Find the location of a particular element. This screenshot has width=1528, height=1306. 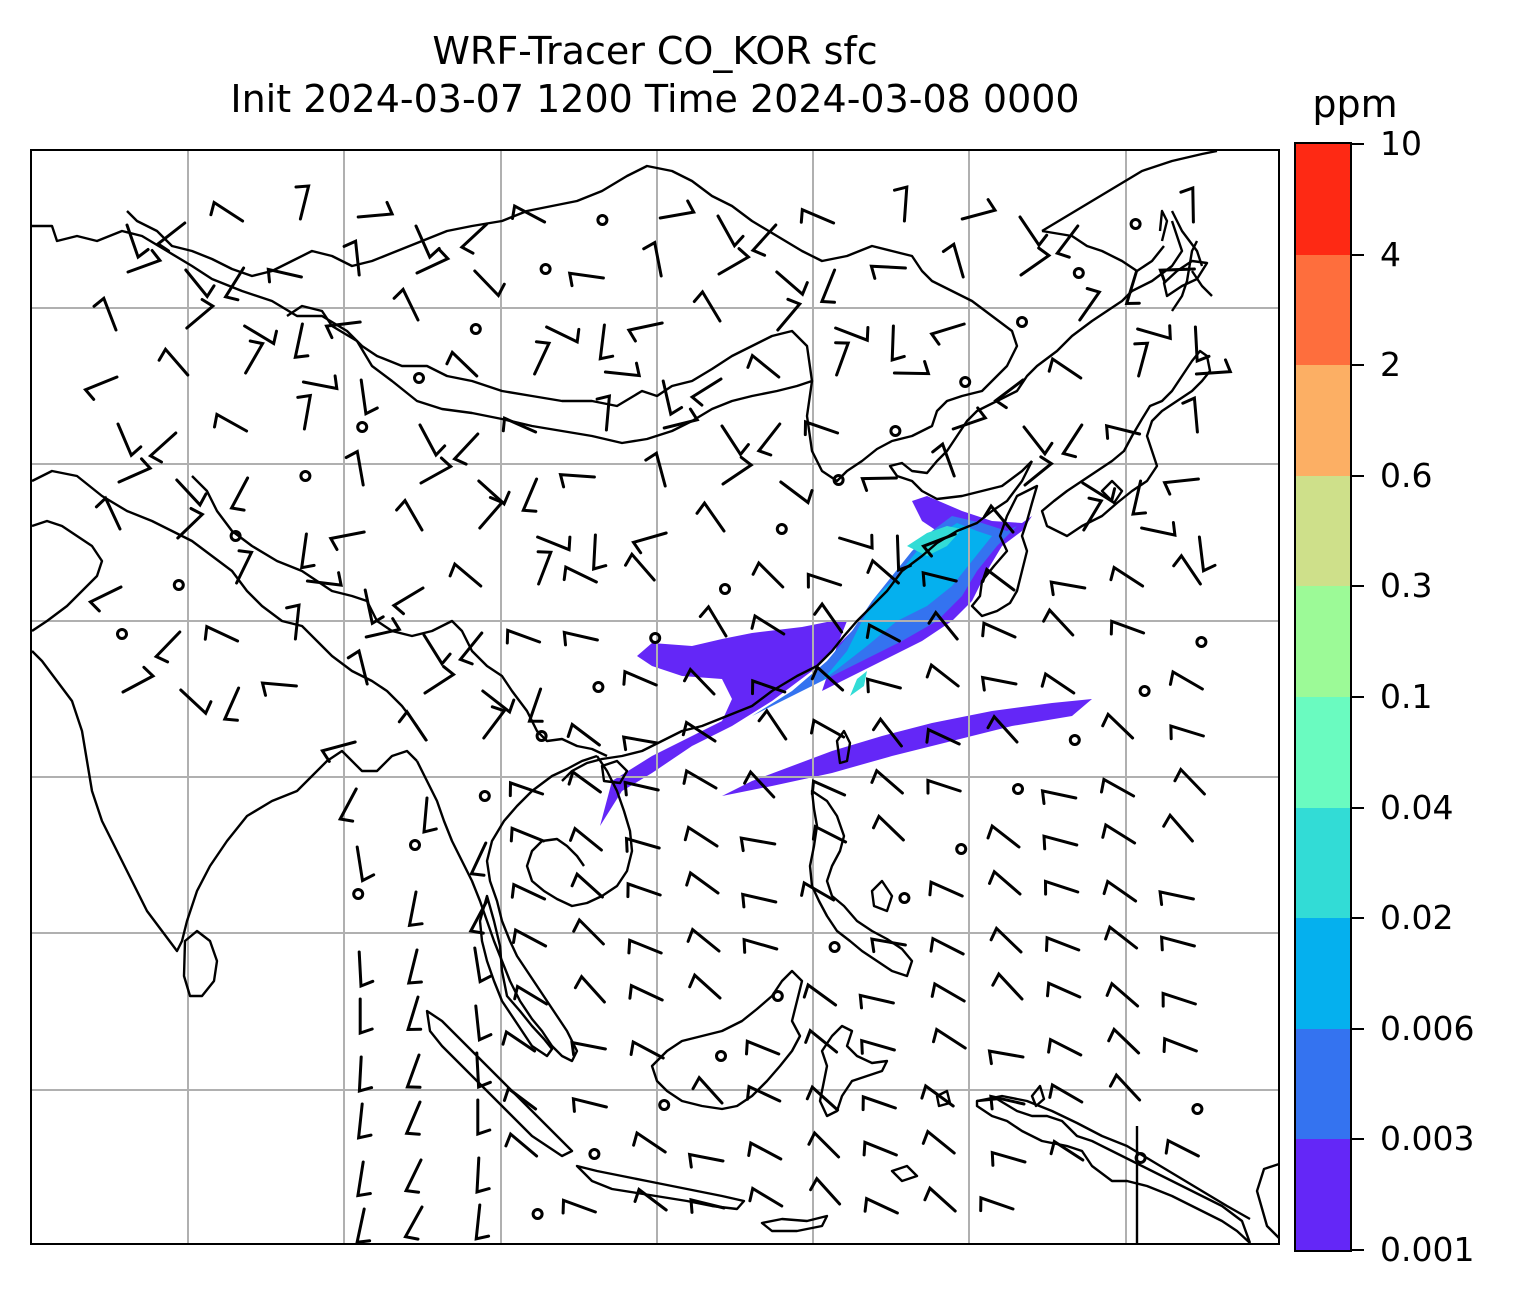

sakhalin-kurils is located at coordinates (1185, 253).